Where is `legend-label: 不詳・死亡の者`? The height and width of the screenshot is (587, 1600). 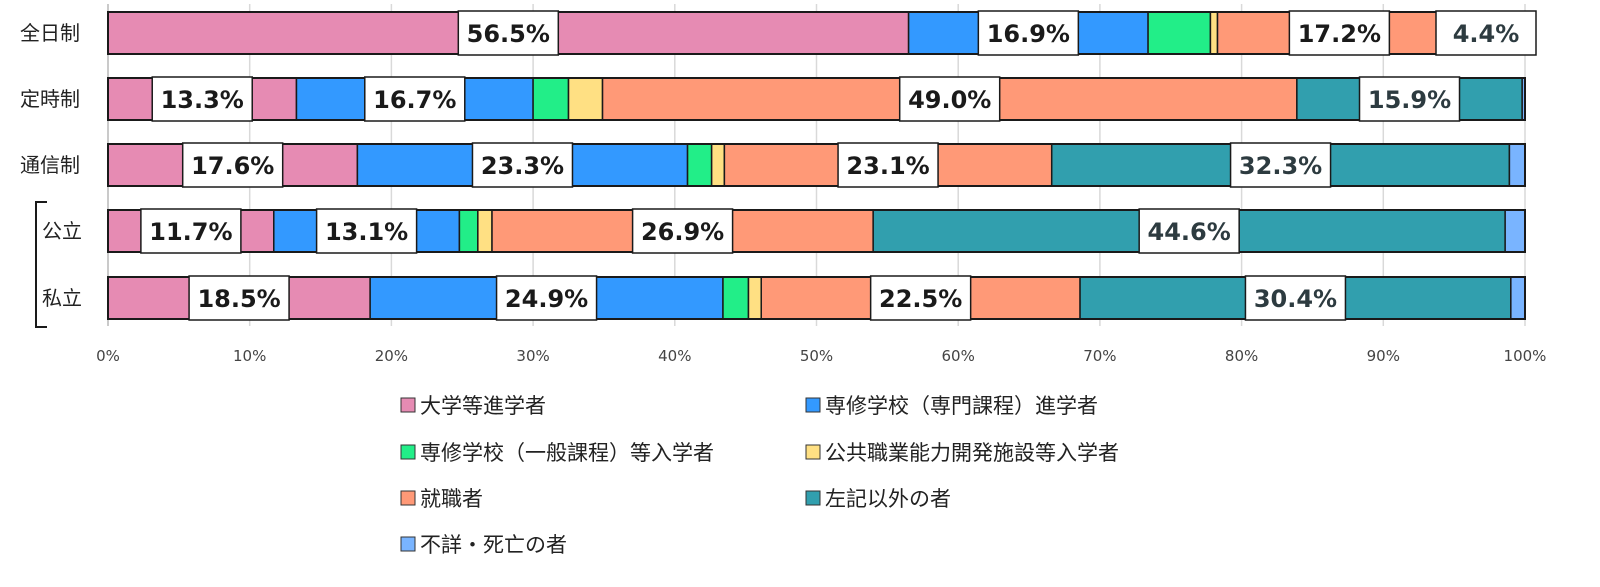 legend-label: 不詳・死亡の者 is located at coordinates (493, 545).